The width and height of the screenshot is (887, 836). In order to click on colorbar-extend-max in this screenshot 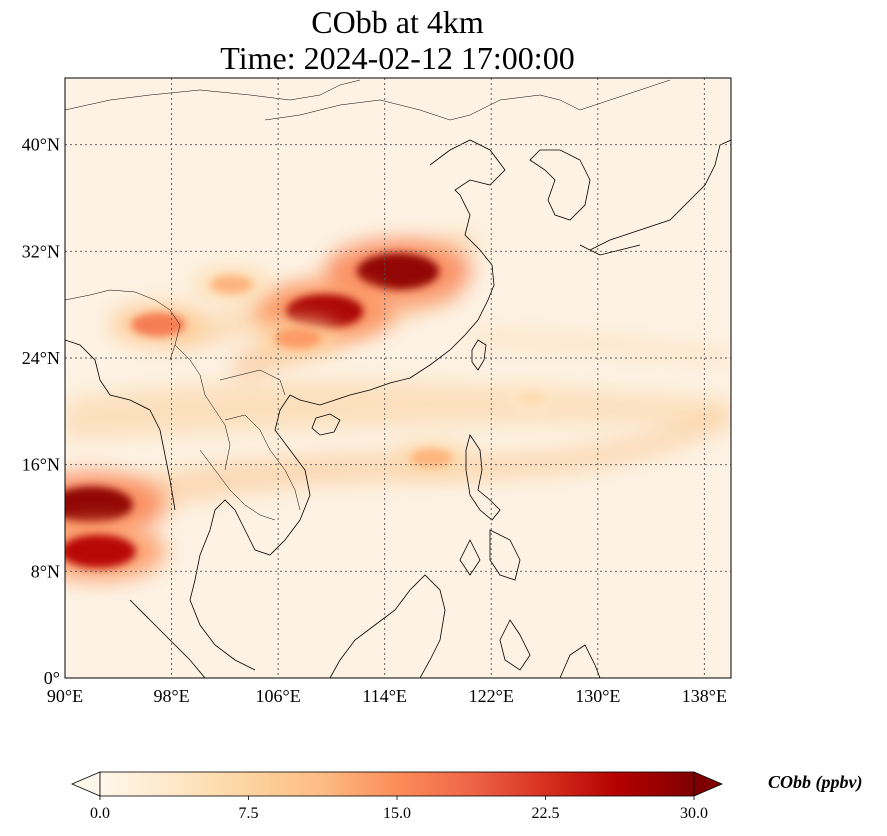, I will do `click(708, 784)`.